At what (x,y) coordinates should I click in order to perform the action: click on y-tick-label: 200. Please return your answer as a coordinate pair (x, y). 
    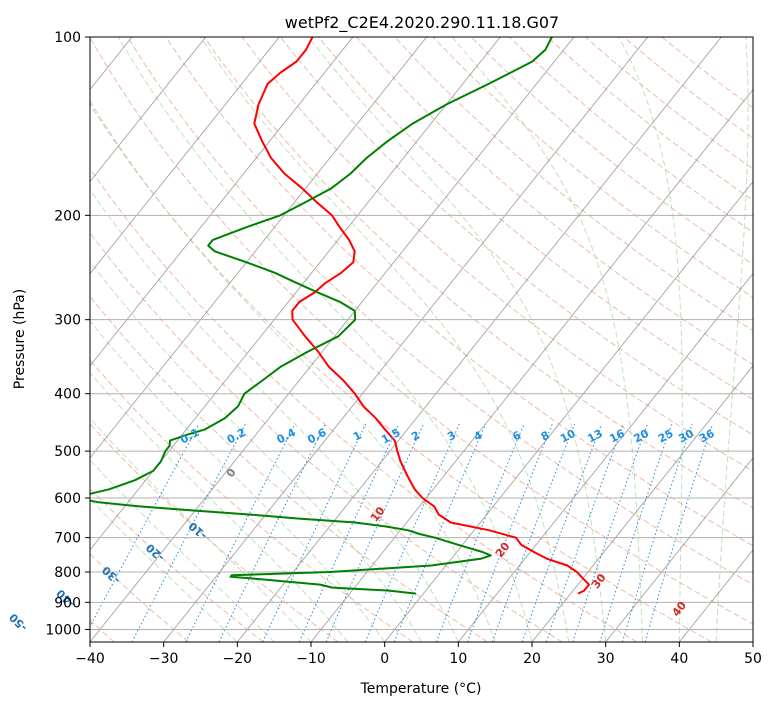
    Looking at the image, I should click on (67, 216).